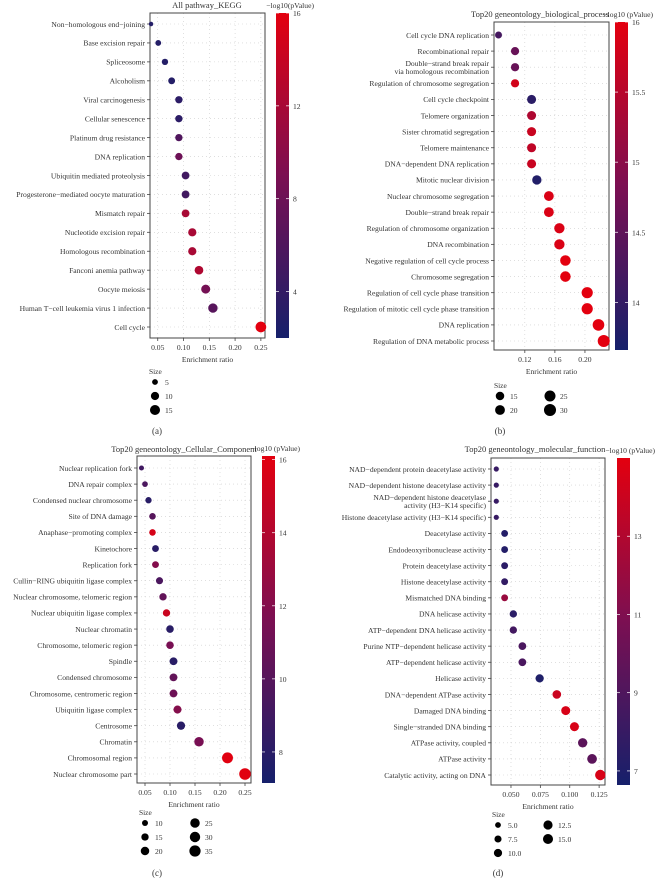 Image resolution: width=670 pixels, height=884 pixels. I want to click on y-tick-label-line: Spindle, so click(121, 661).